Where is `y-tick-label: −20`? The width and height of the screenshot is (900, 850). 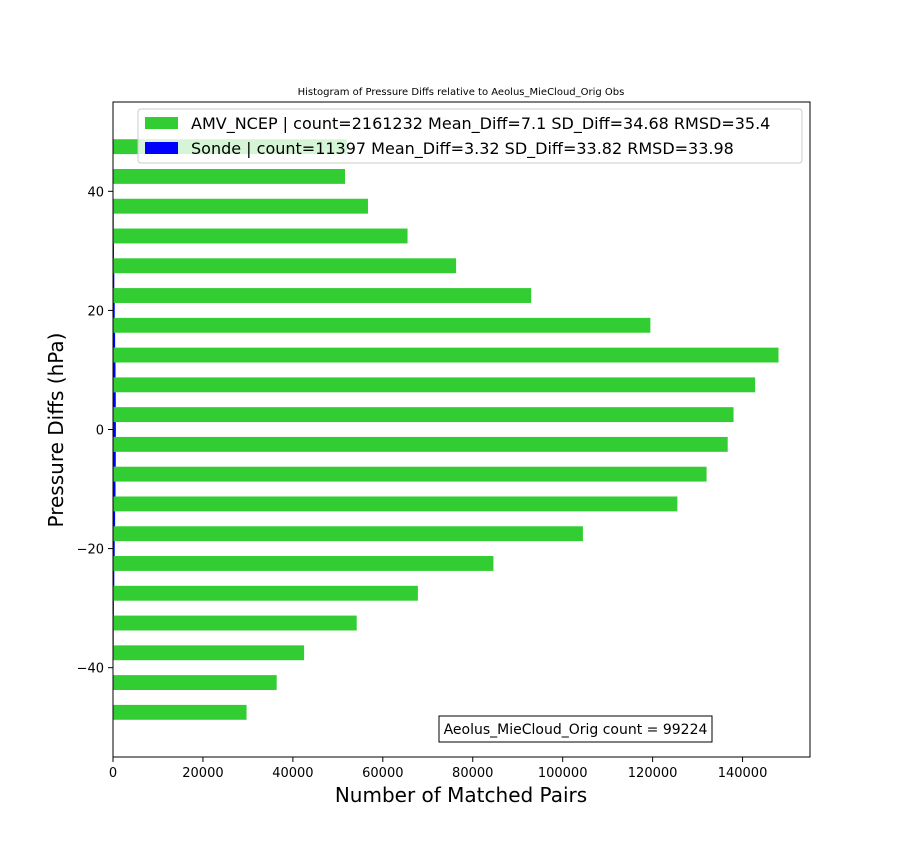 y-tick-label: −20 is located at coordinates (90, 550).